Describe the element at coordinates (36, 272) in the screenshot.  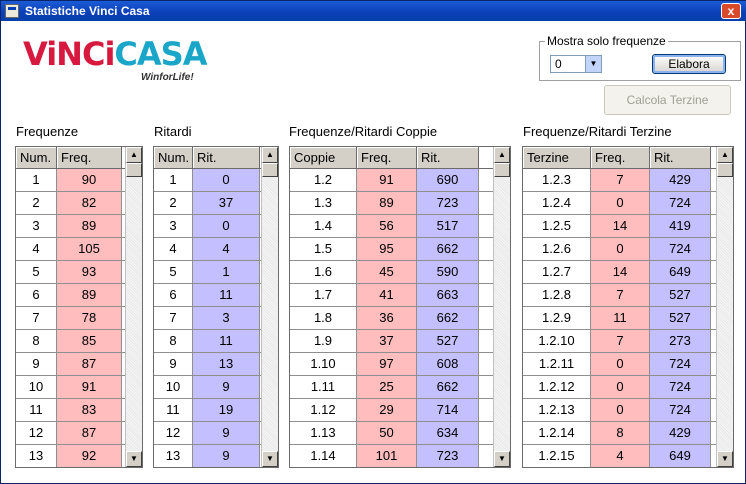
I see `table-cell: 5` at that location.